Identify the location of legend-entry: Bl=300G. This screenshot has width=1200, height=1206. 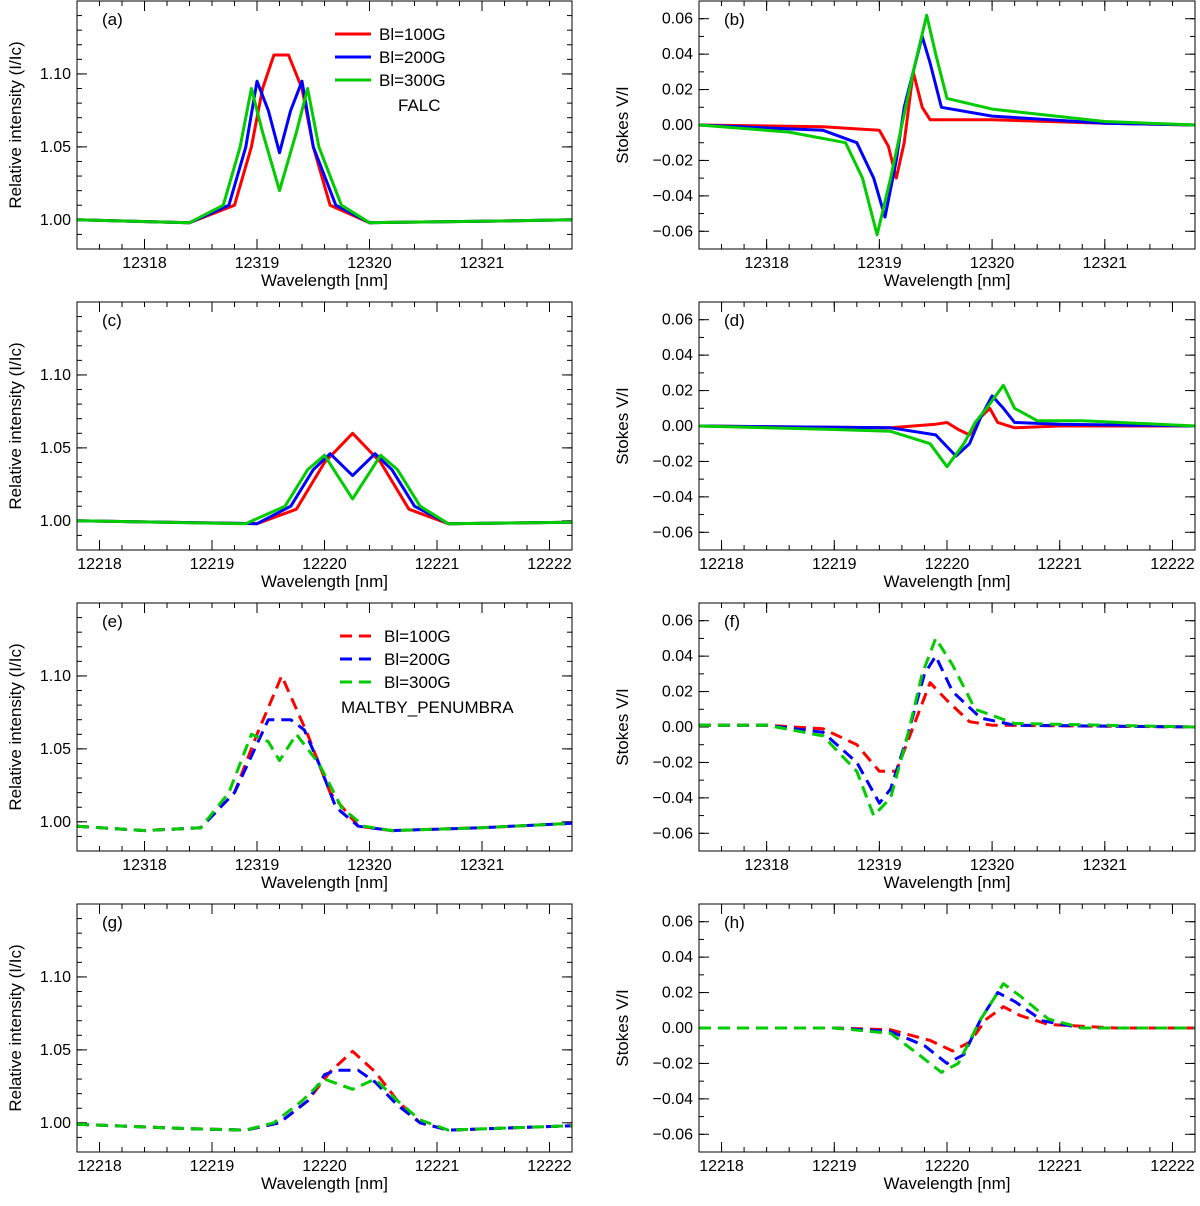
(417, 682).